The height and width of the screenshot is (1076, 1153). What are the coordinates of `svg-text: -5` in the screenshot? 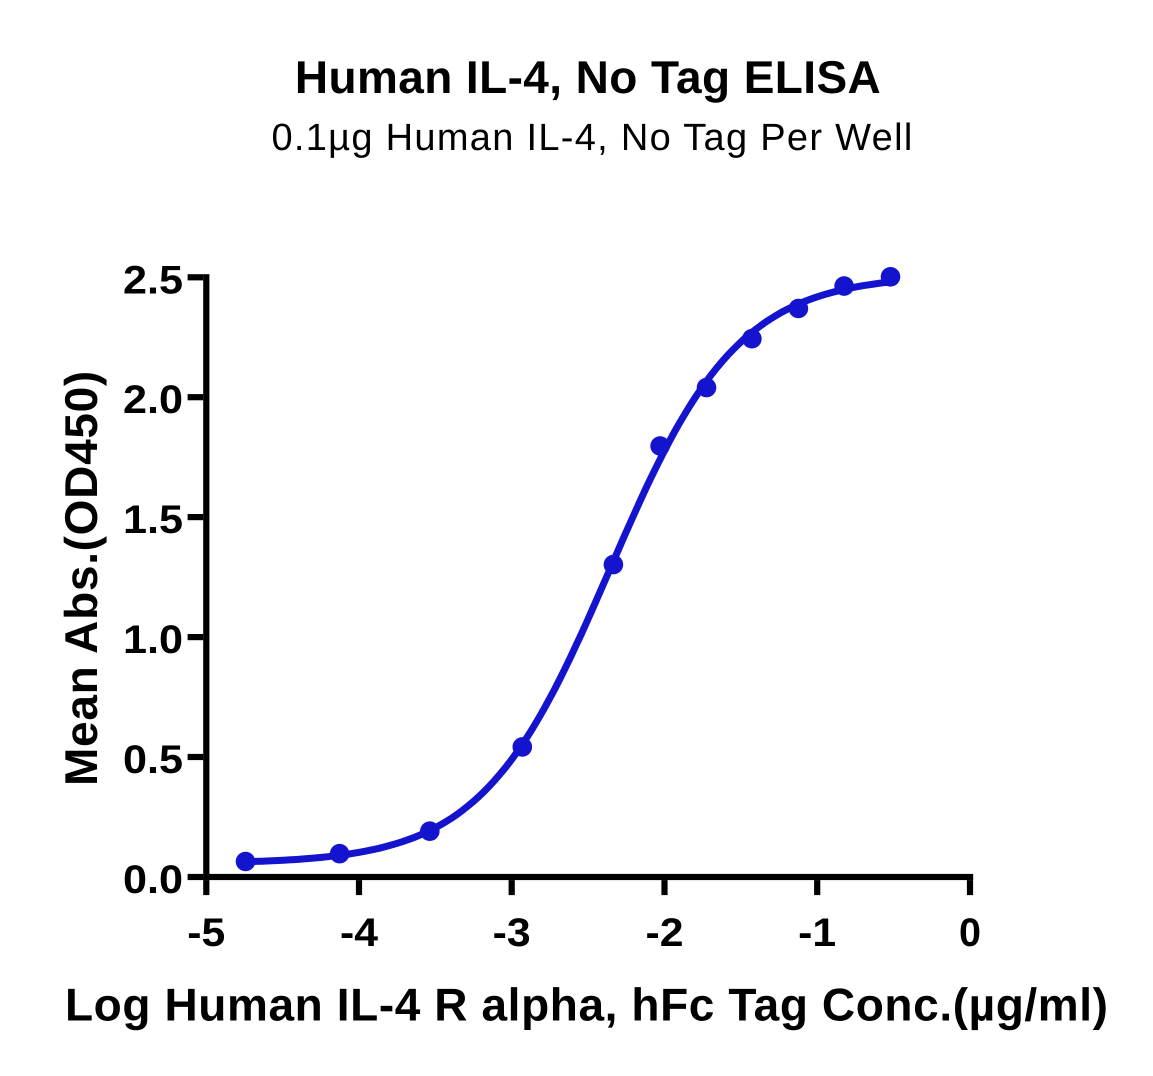 It's located at (206, 933).